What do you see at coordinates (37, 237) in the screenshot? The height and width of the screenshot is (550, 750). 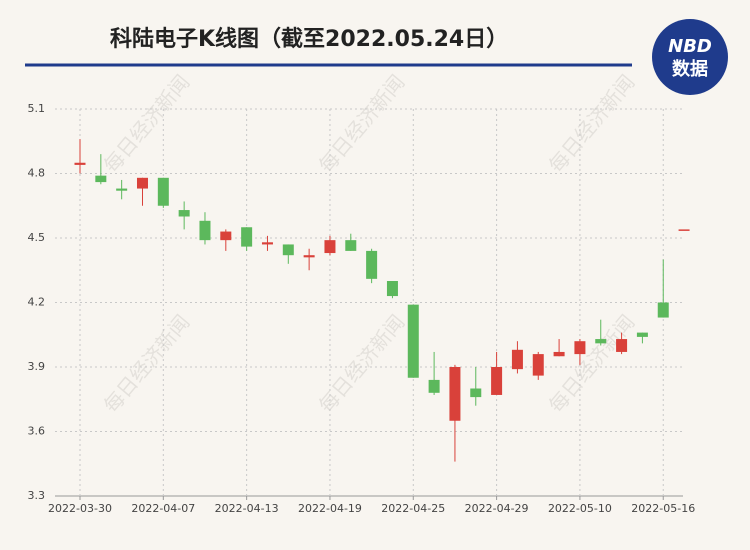 I see `y-tick-label: 4.5` at bounding box center [37, 237].